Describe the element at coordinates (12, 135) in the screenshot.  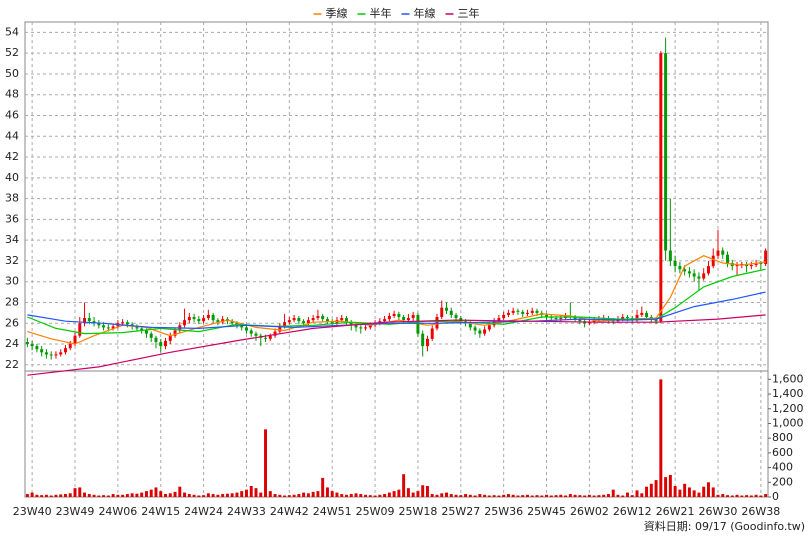
I see `y-tick-label: 44` at that location.